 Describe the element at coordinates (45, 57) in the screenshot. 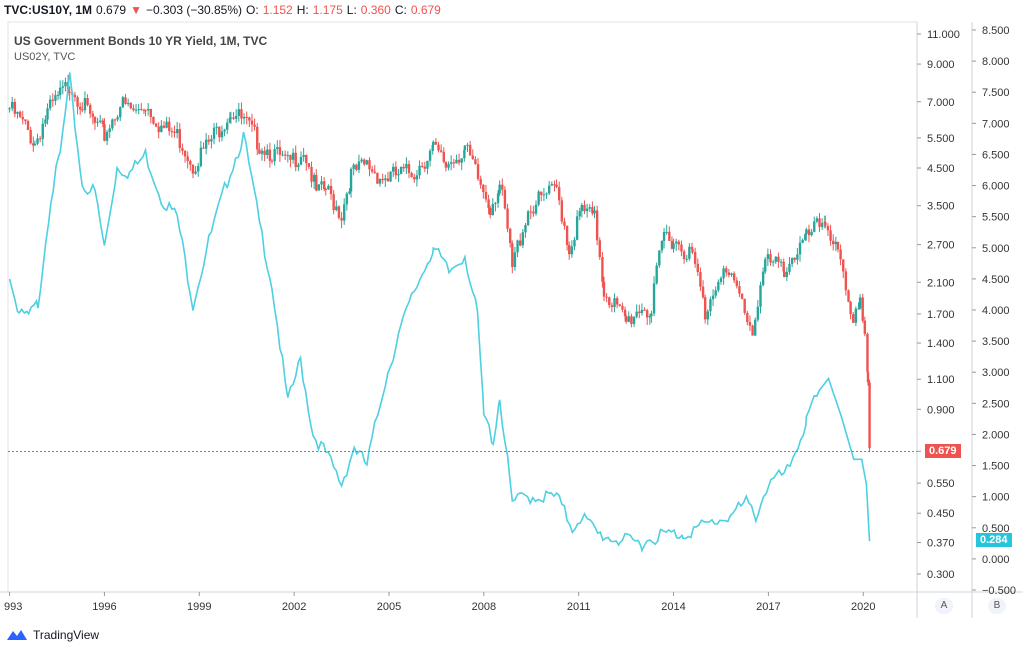

I see `legend-compare-symbol: US02Y, TVC` at that location.